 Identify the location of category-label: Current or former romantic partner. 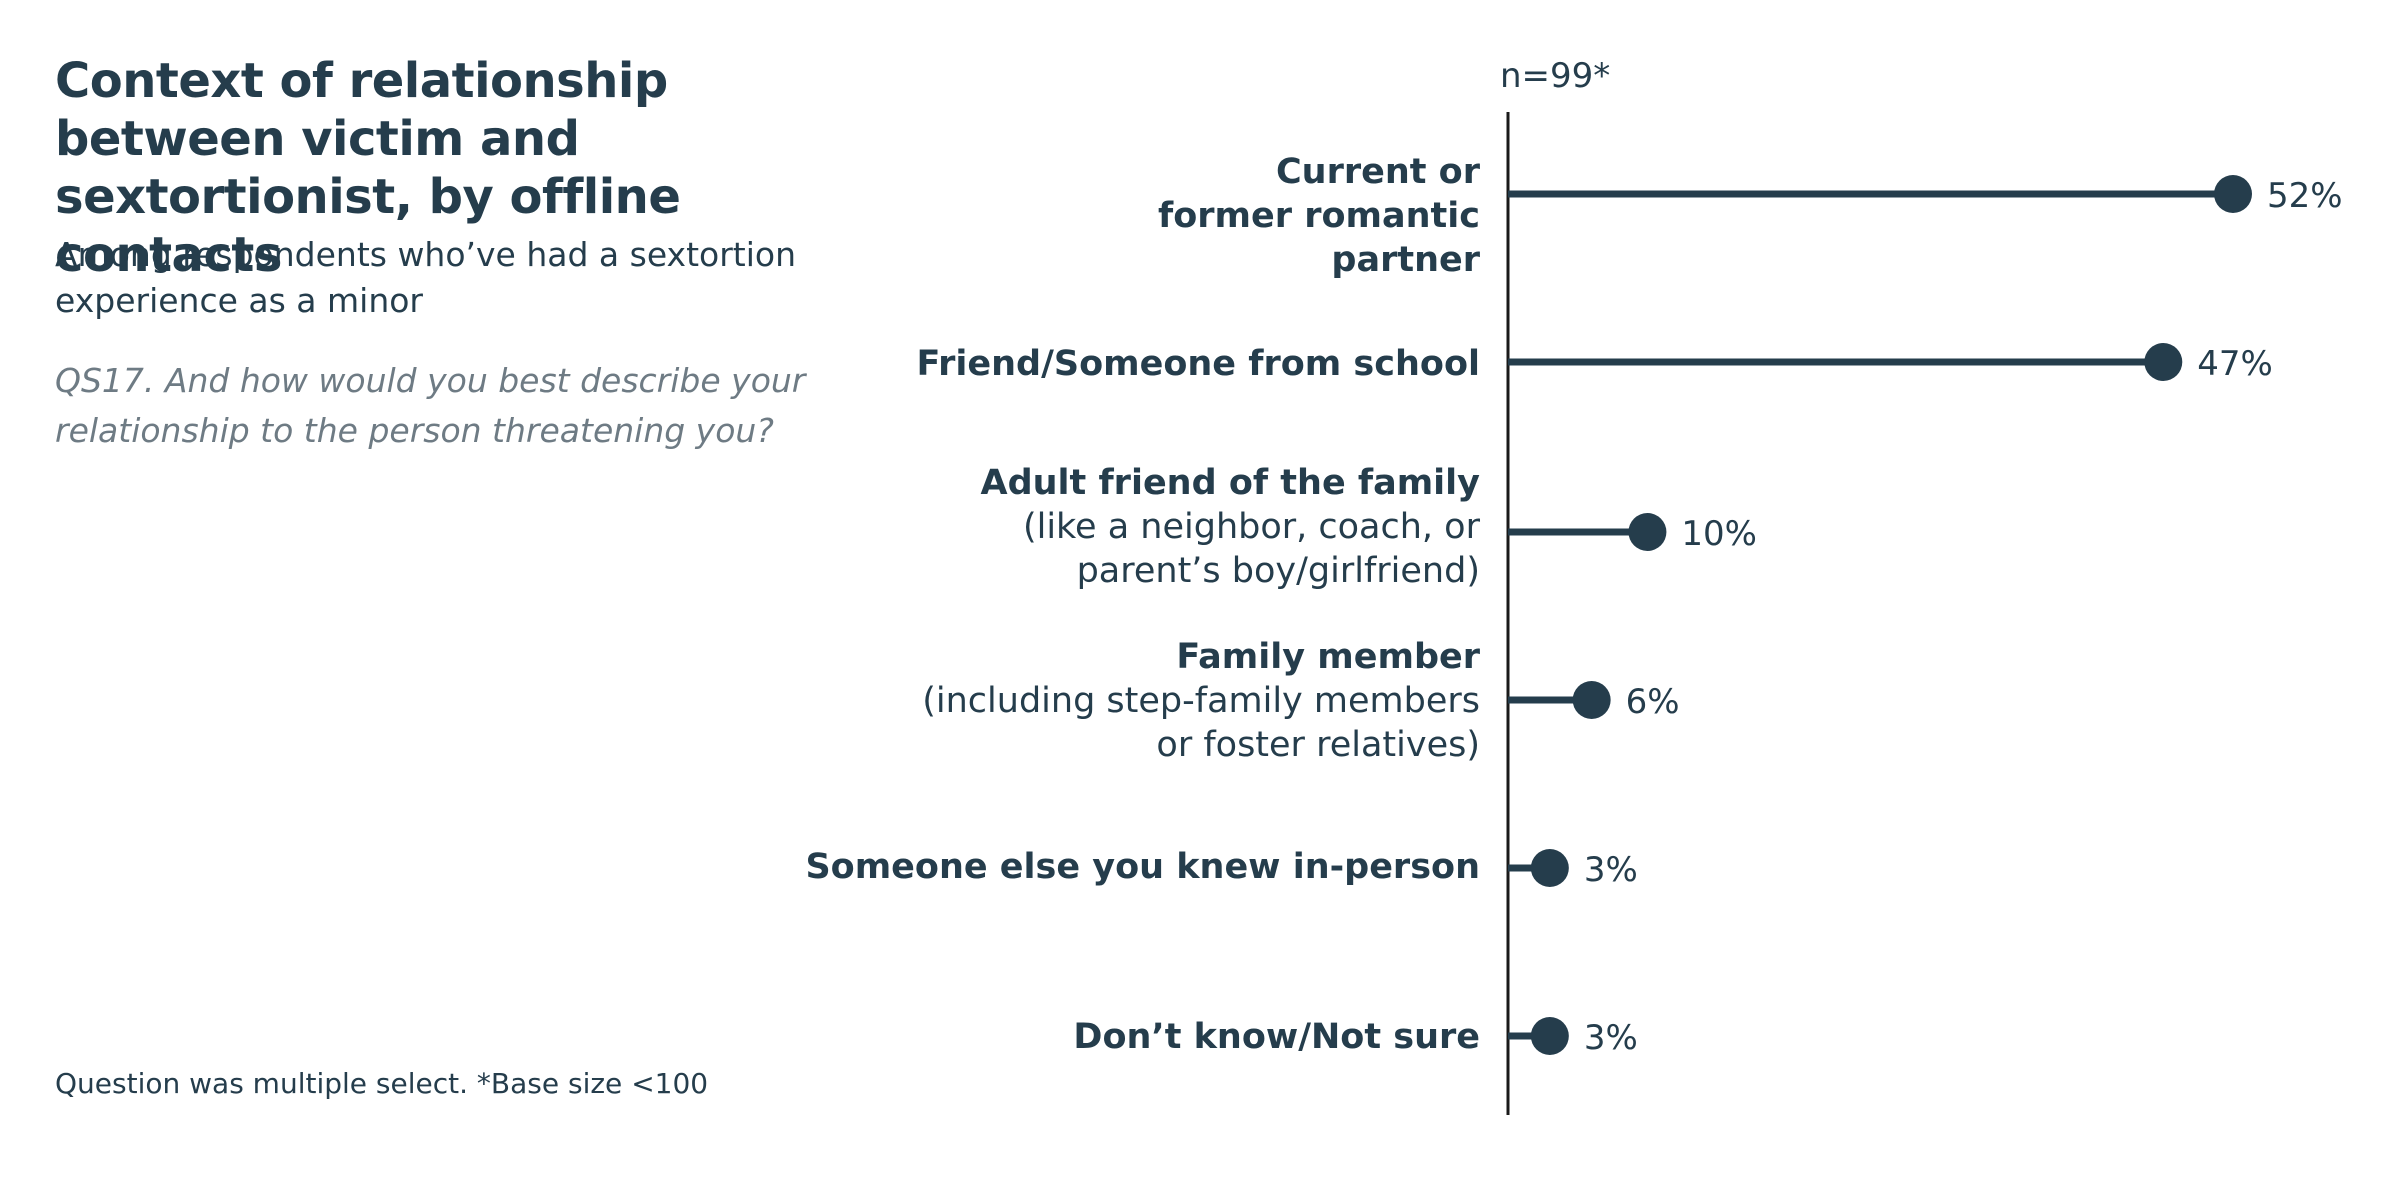
(1310, 216).